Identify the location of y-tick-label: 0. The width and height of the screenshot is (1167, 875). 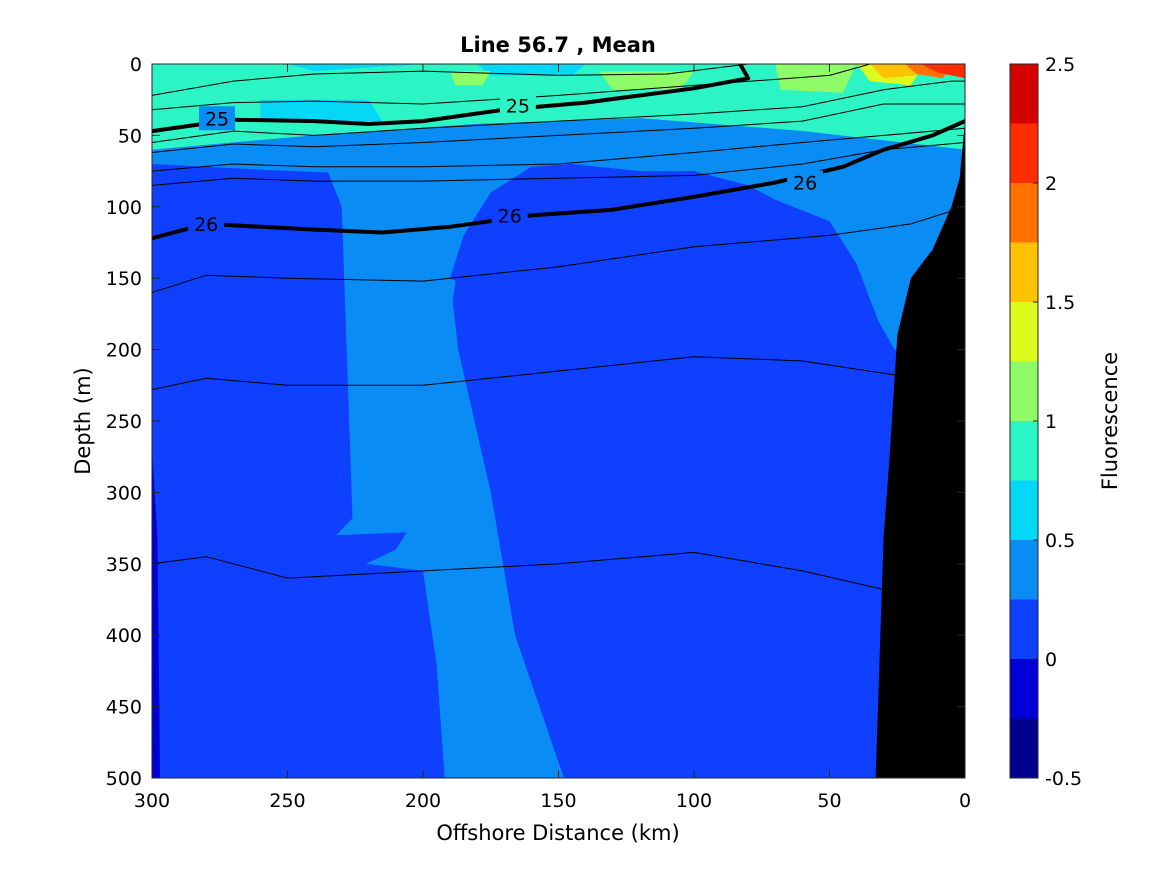
(136, 65).